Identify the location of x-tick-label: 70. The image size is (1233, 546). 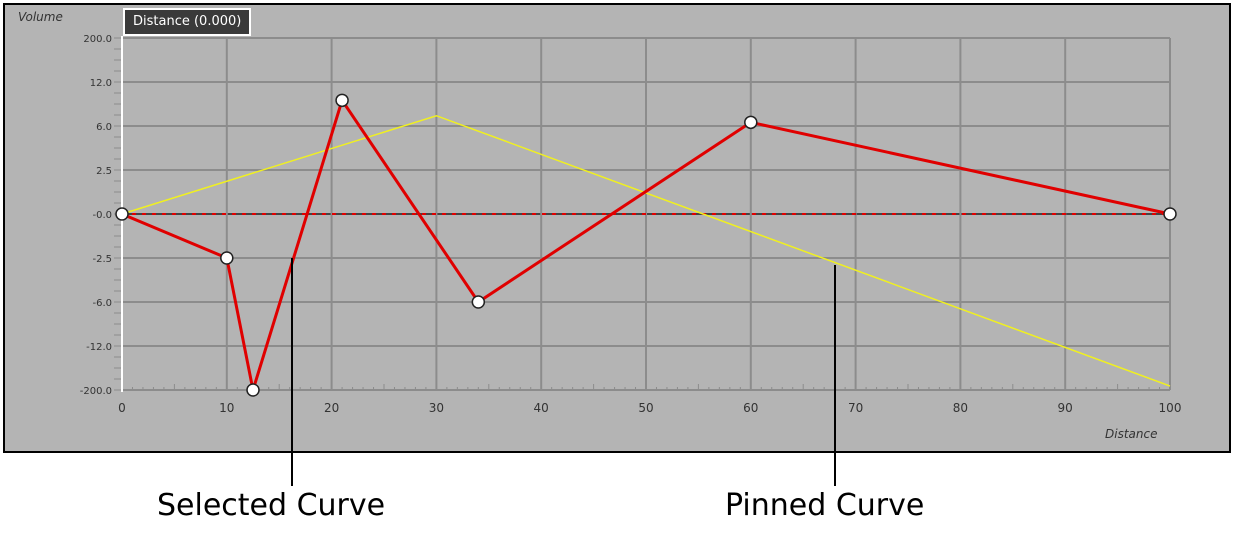
(855, 408).